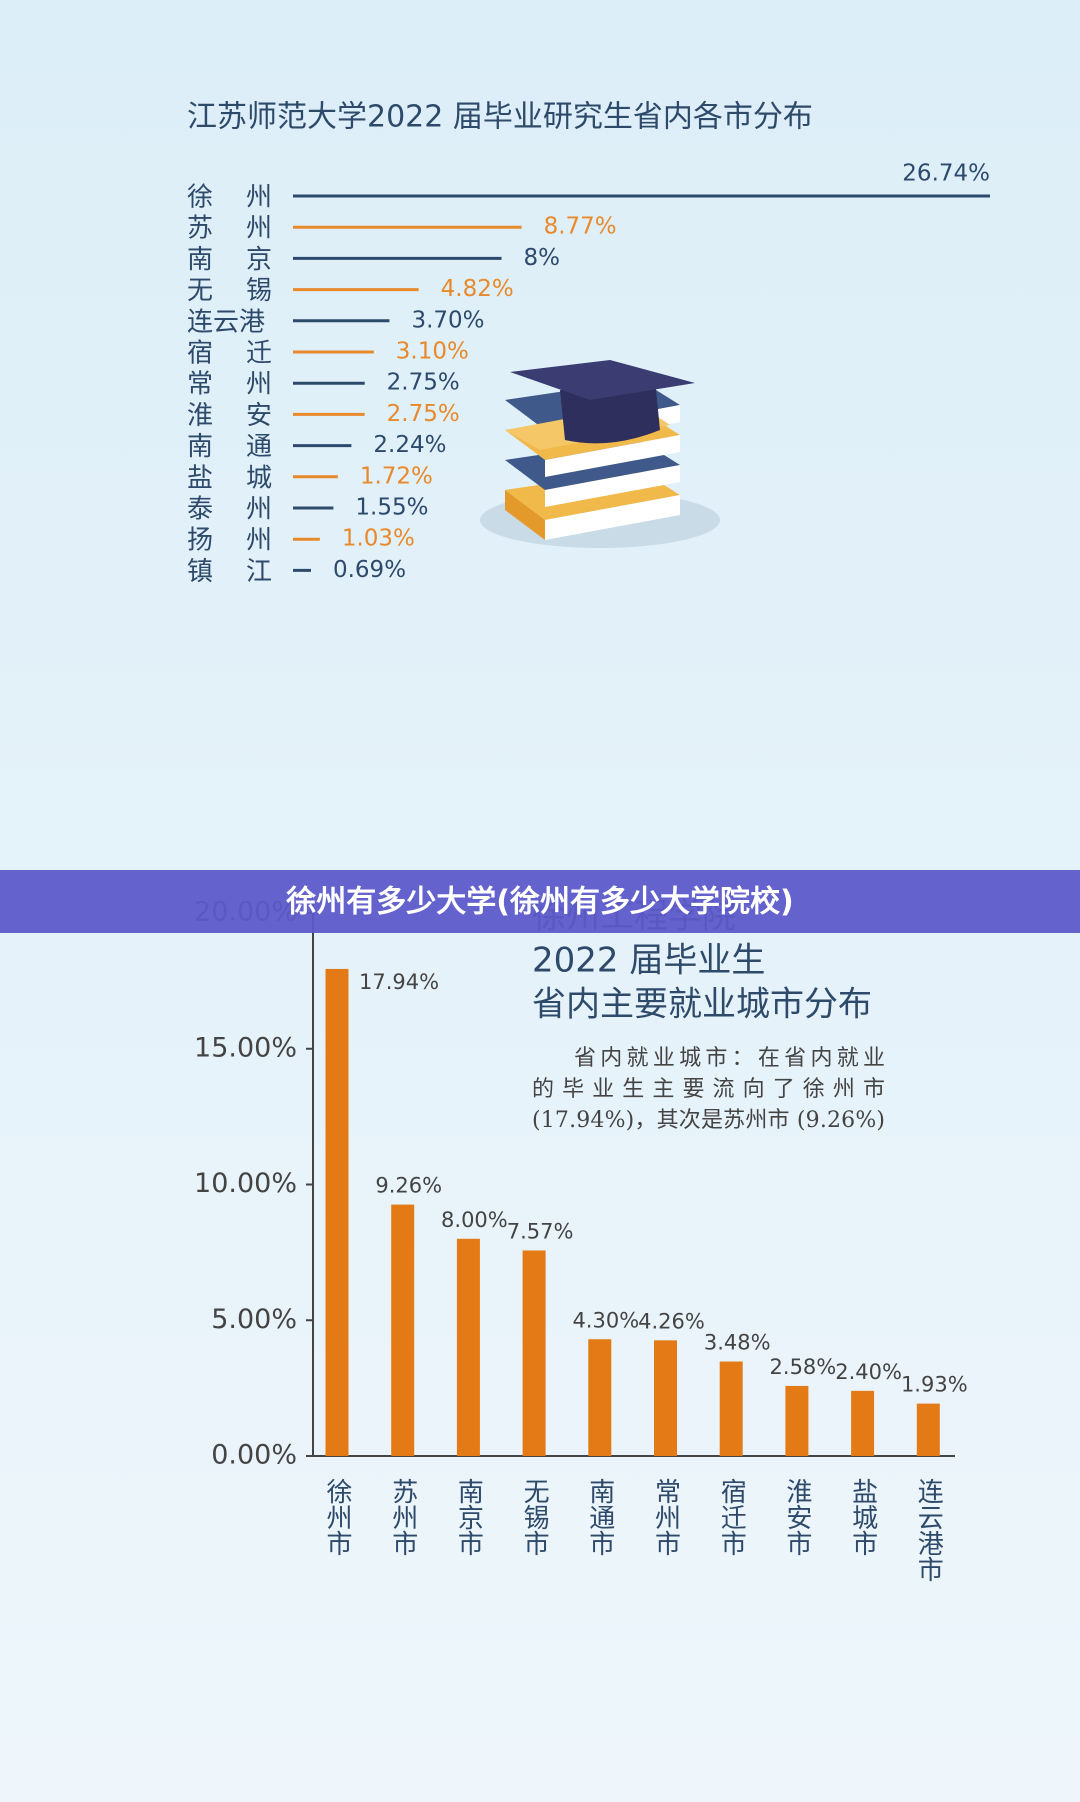 This screenshot has width=1080, height=1802. What do you see at coordinates (534, 1517) in the screenshot?
I see `x-tick-label: 无锡市` at bounding box center [534, 1517].